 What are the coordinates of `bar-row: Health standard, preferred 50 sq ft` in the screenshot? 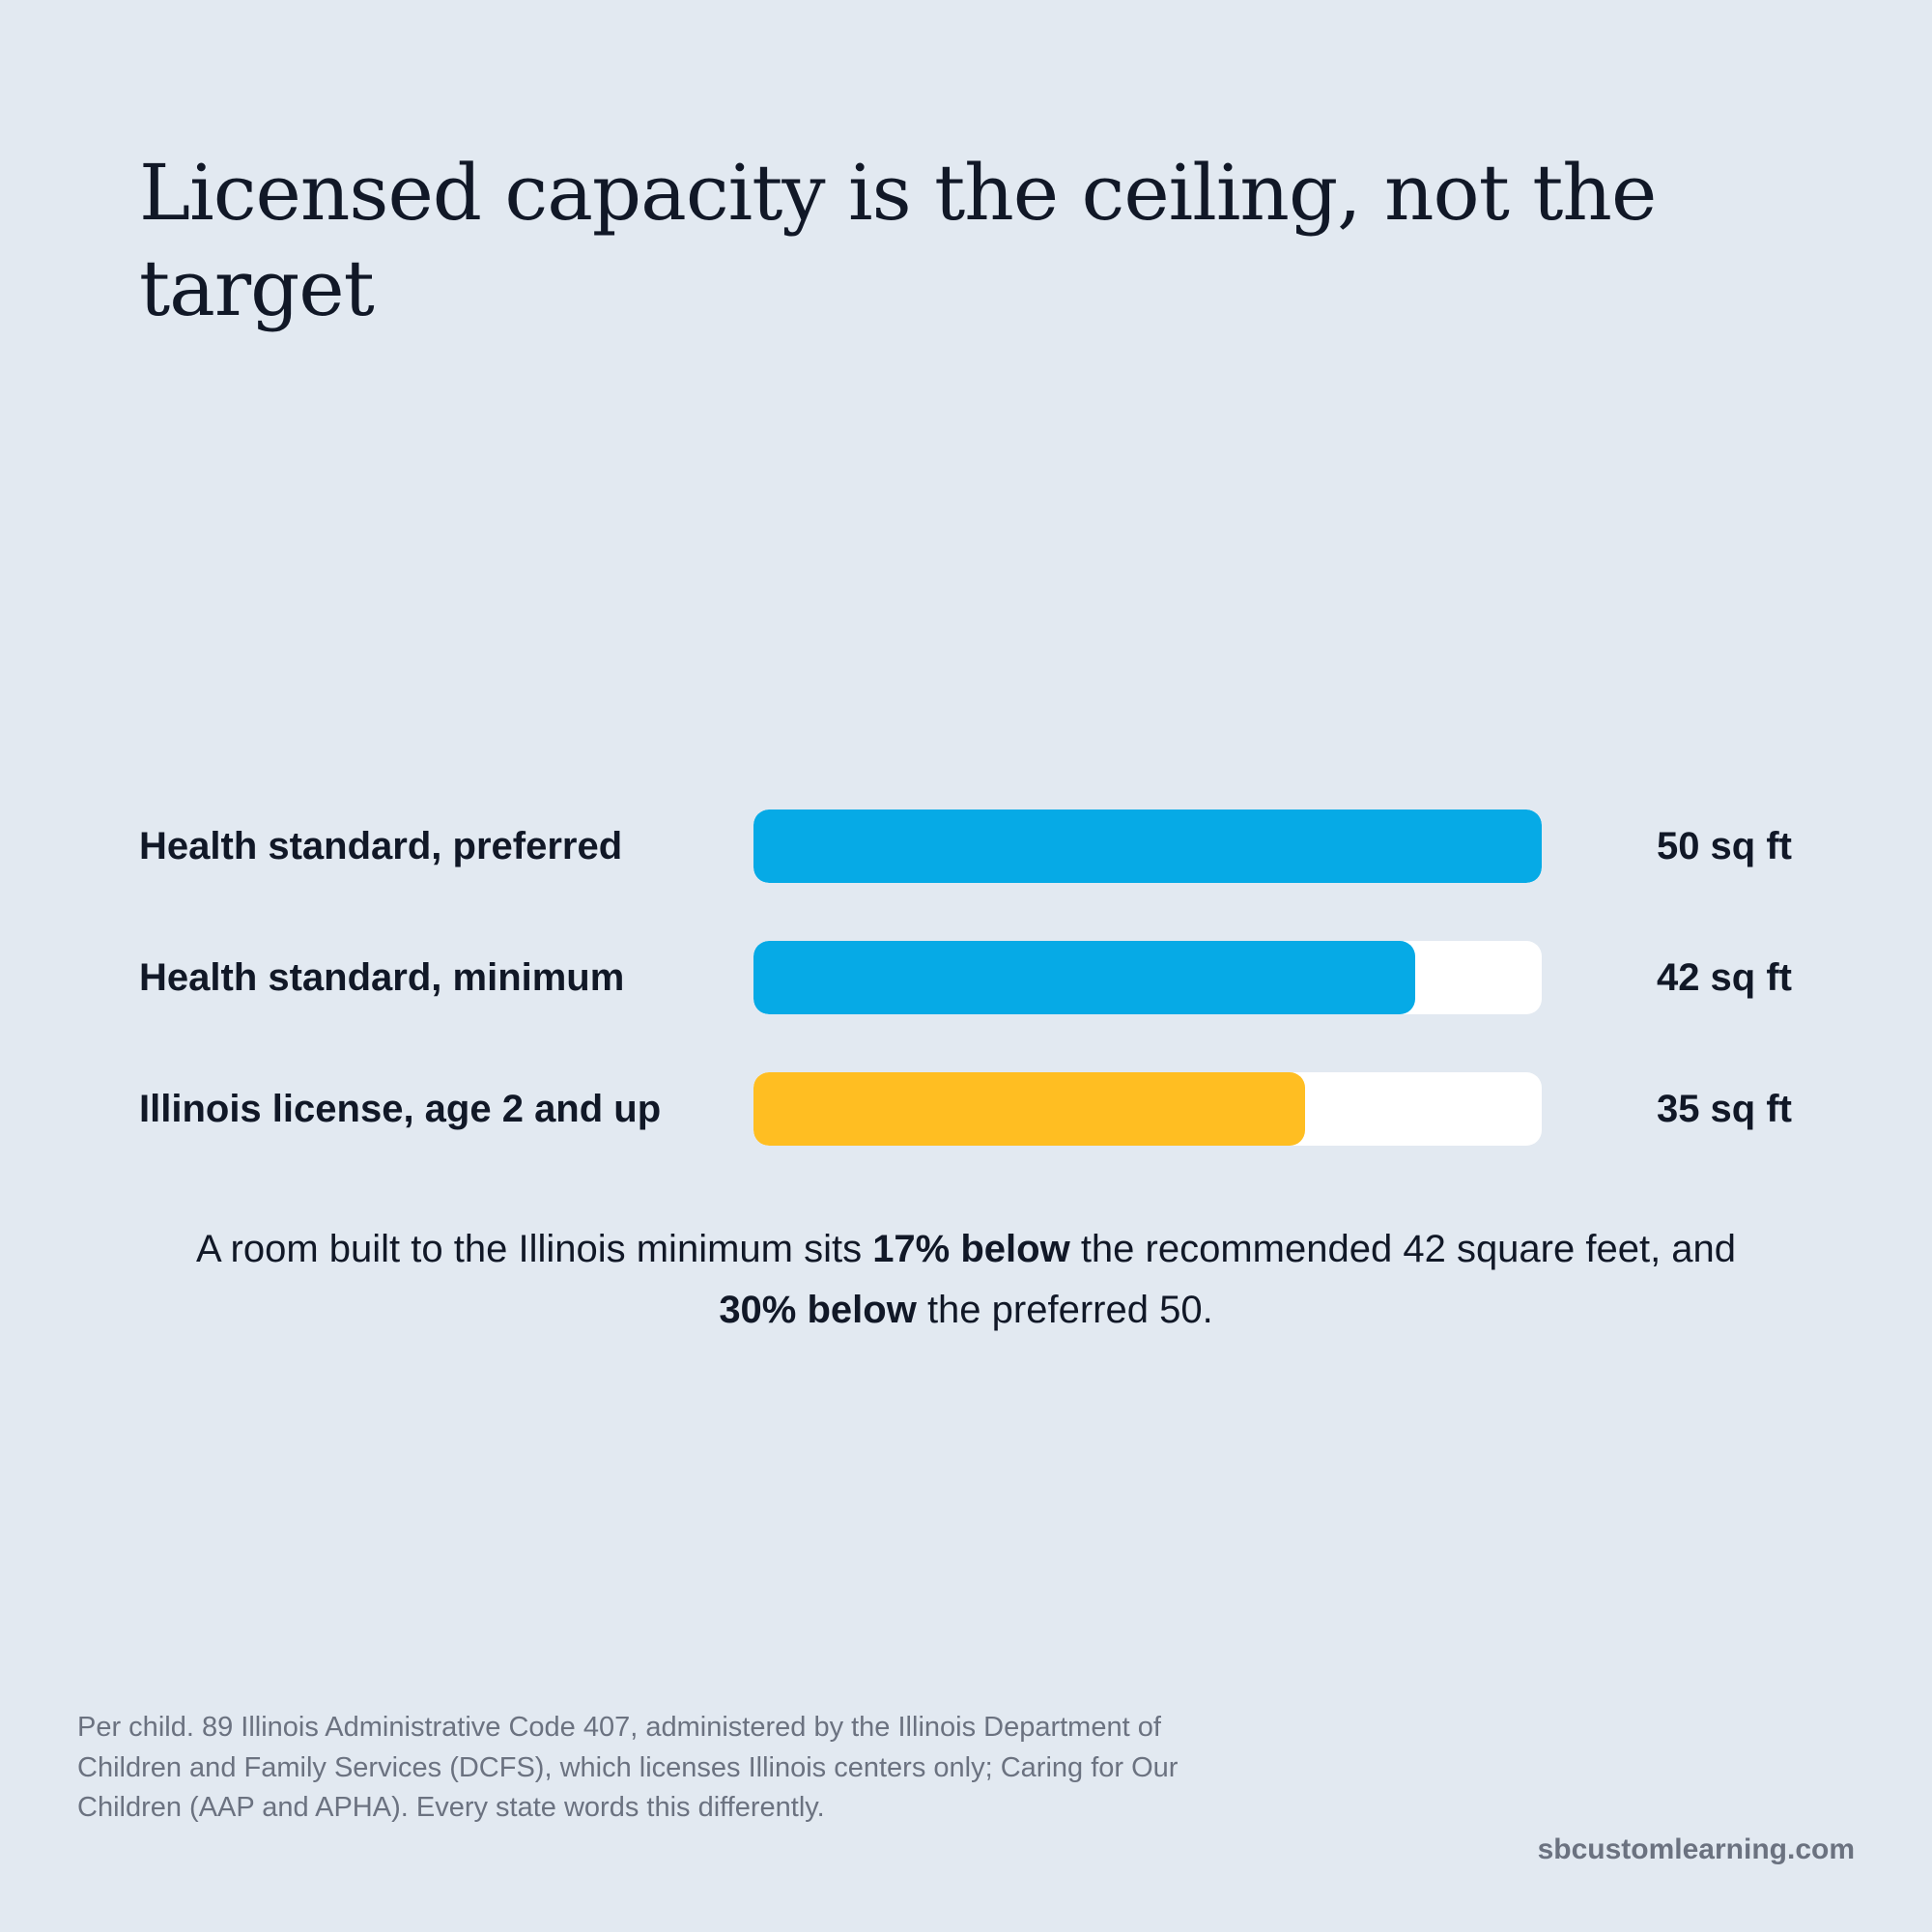 It's located at (966, 846).